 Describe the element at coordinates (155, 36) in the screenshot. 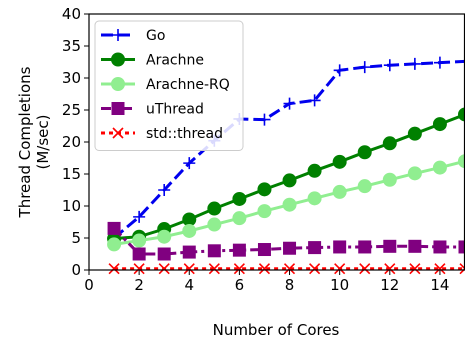

I see `legend-label: Go` at that location.